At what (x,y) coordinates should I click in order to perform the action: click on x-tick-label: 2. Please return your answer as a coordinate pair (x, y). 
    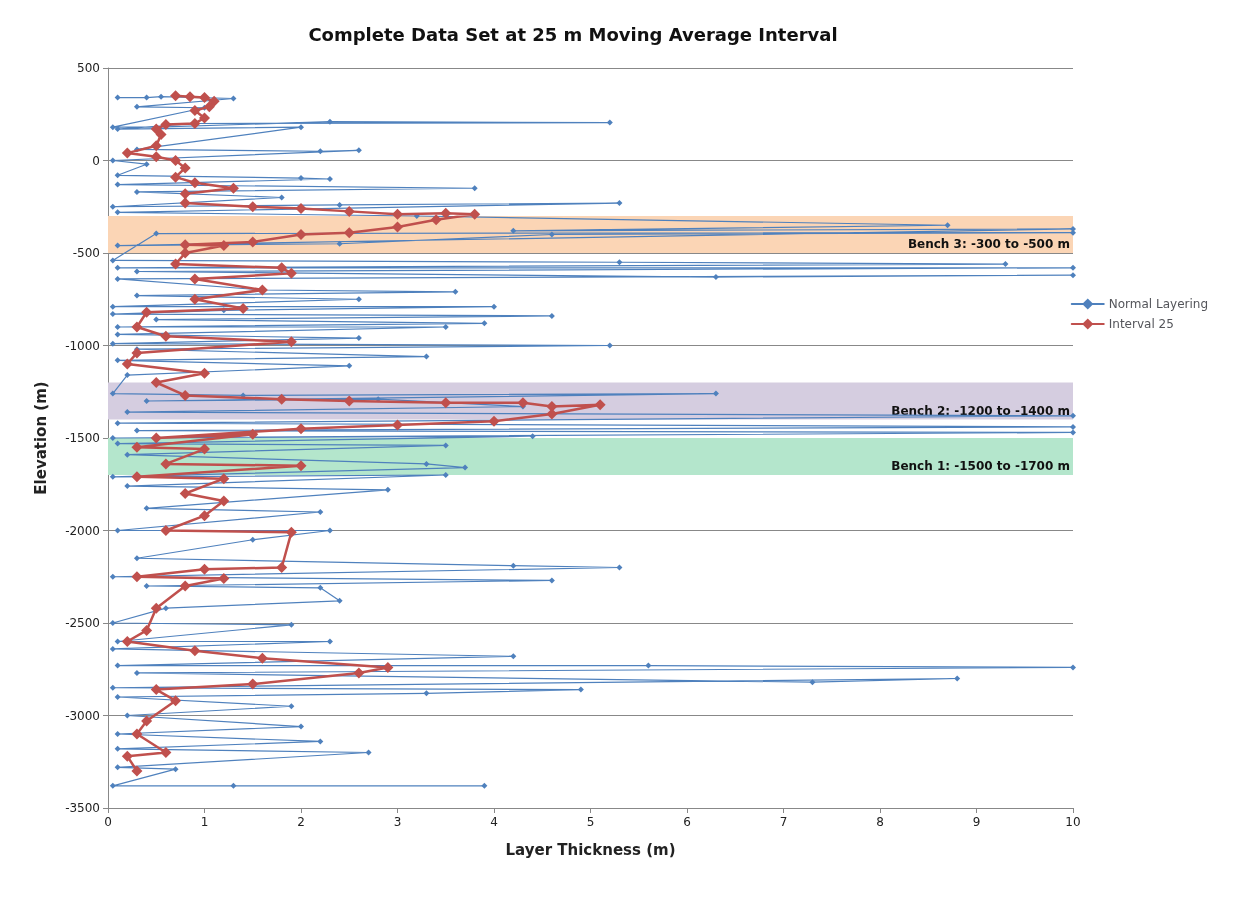
    Looking at the image, I should click on (301, 822).